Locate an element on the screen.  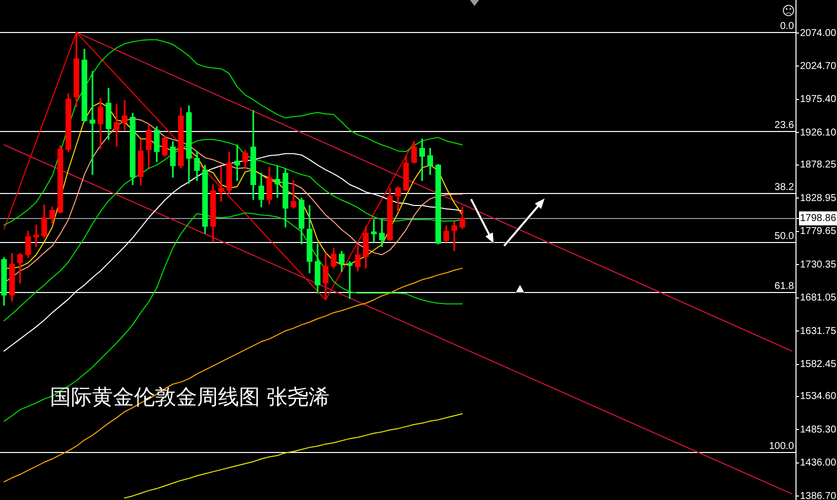
y-tick-label: 1681.05 is located at coordinates (818, 298).